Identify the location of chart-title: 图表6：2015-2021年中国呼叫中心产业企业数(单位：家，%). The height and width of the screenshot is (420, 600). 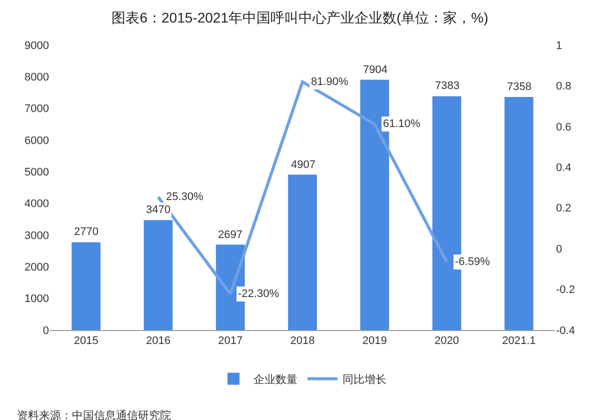
(300, 17).